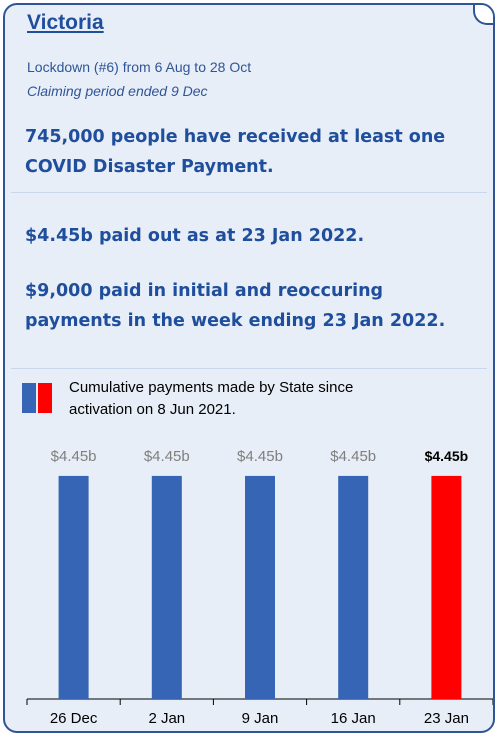 This screenshot has width=501, height=736. I want to click on card-corner-notch, so click(483, 15).